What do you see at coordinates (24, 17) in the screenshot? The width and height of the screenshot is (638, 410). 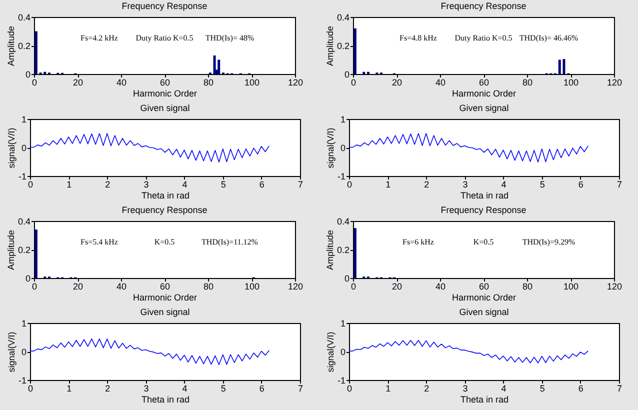 I see `y-tick-label: 0.4` at bounding box center [24, 17].